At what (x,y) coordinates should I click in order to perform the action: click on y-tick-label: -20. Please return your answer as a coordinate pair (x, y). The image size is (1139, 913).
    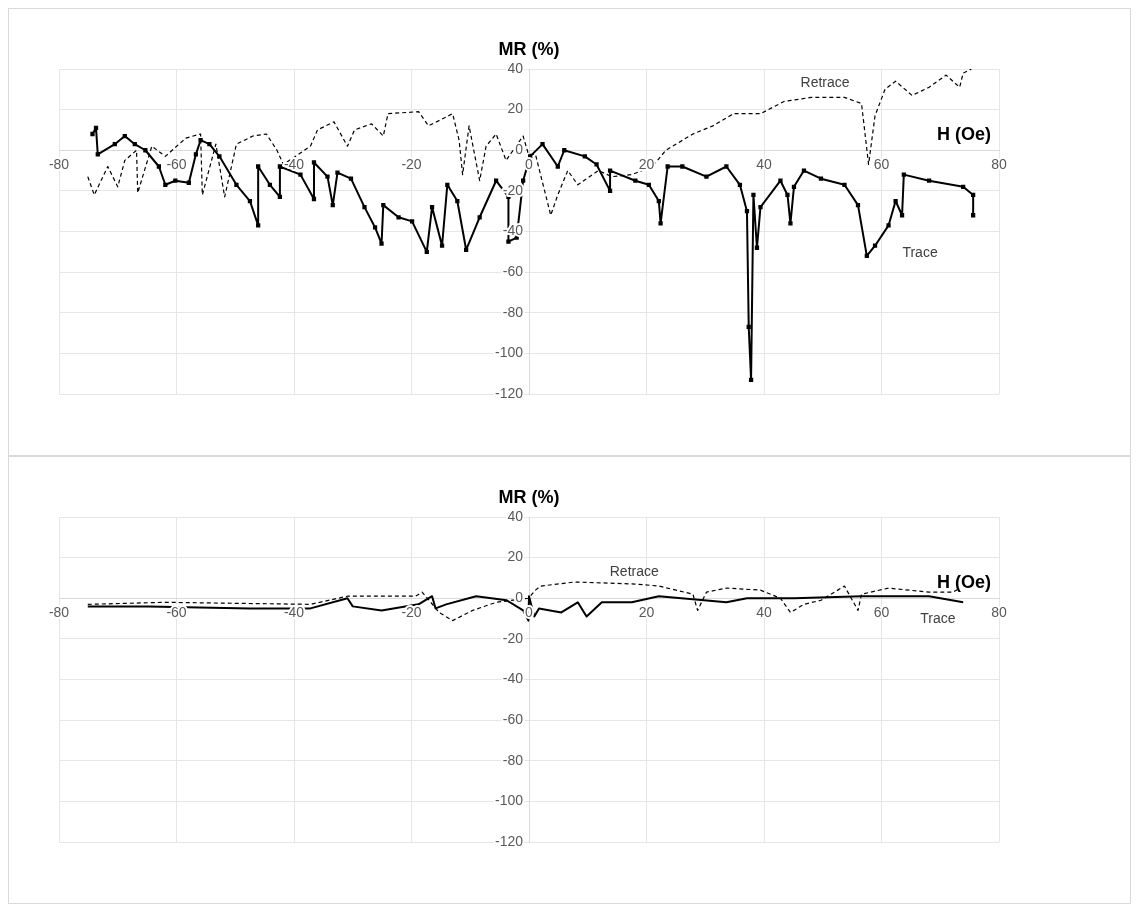
    Looking at the image, I should click on (513, 637).